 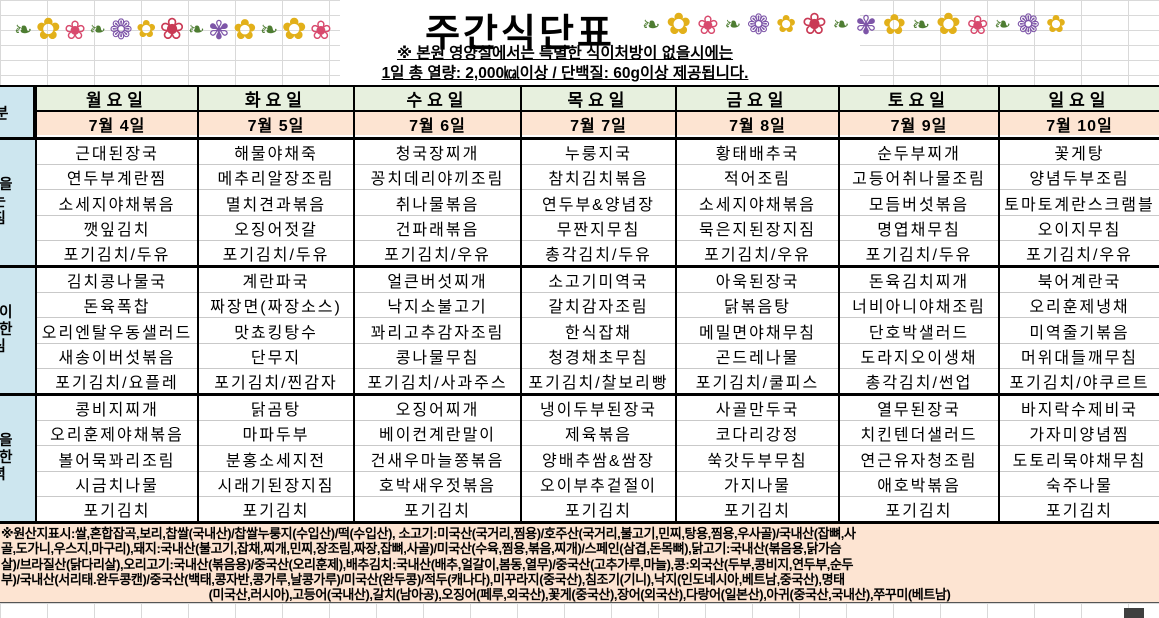 What do you see at coordinates (117, 99) in the screenshot?
I see `day-header-cell: 월요일` at bounding box center [117, 99].